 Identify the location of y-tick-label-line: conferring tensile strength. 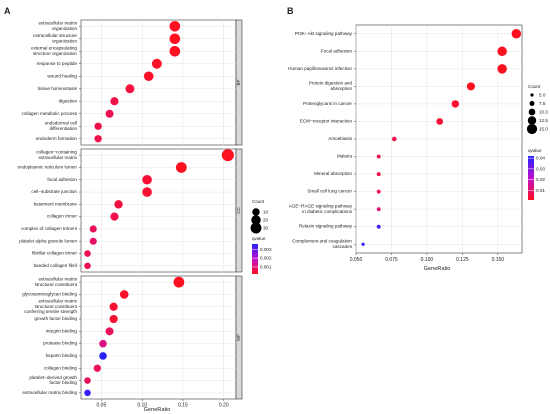
(50, 311).